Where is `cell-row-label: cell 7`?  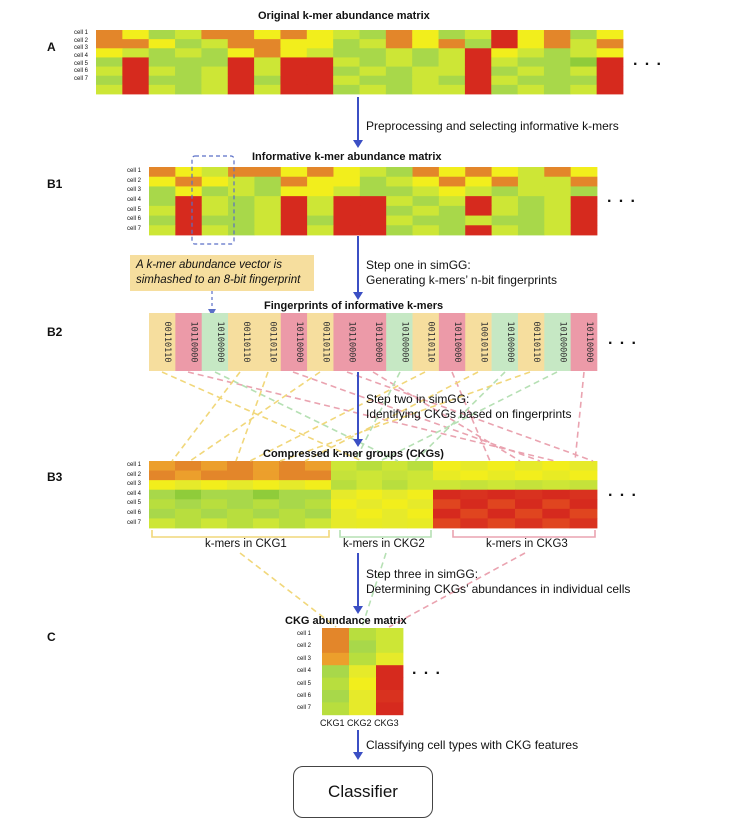
cell-row-label: cell 7 is located at coordinates (134, 229).